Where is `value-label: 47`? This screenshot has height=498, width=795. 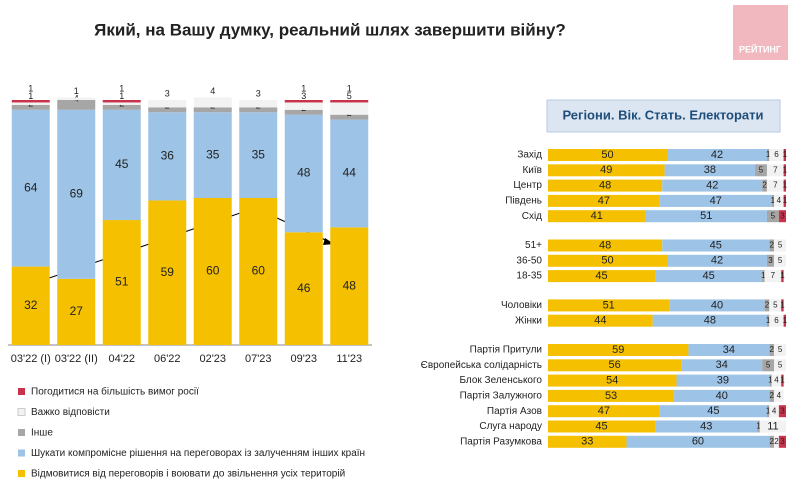
value-label: 47 is located at coordinates (716, 201).